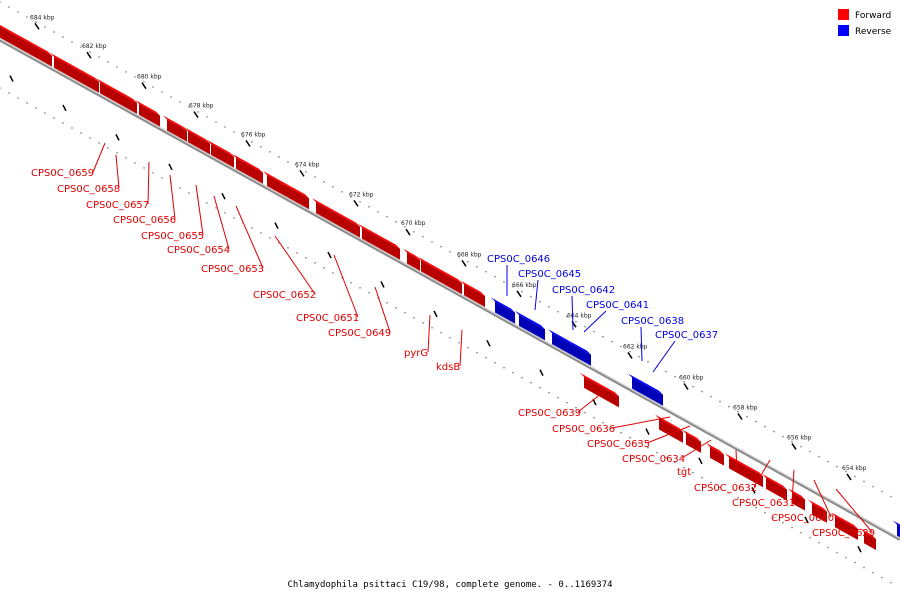 This screenshot has height=600, width=900. I want to click on gene-label: CPS0C_0646, so click(518, 259).